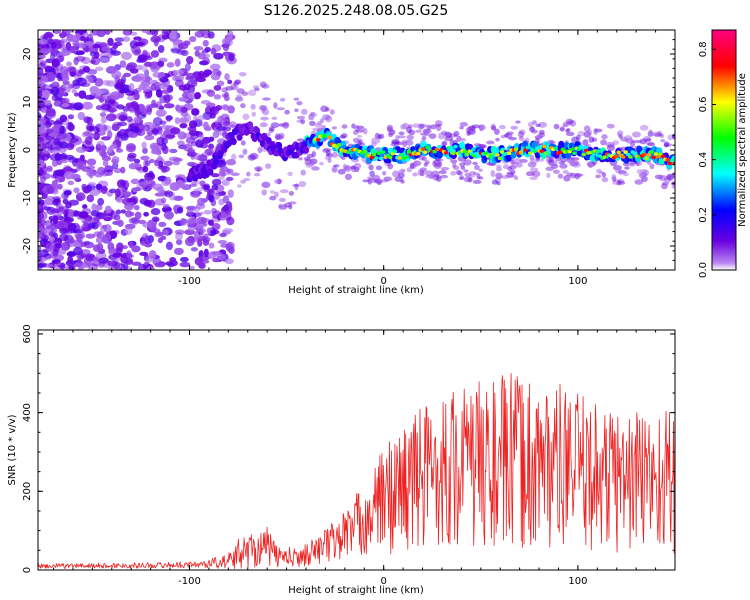 This screenshot has height=600, width=750. I want to click on spectrogram-xtick-label: 0, so click(384, 281).